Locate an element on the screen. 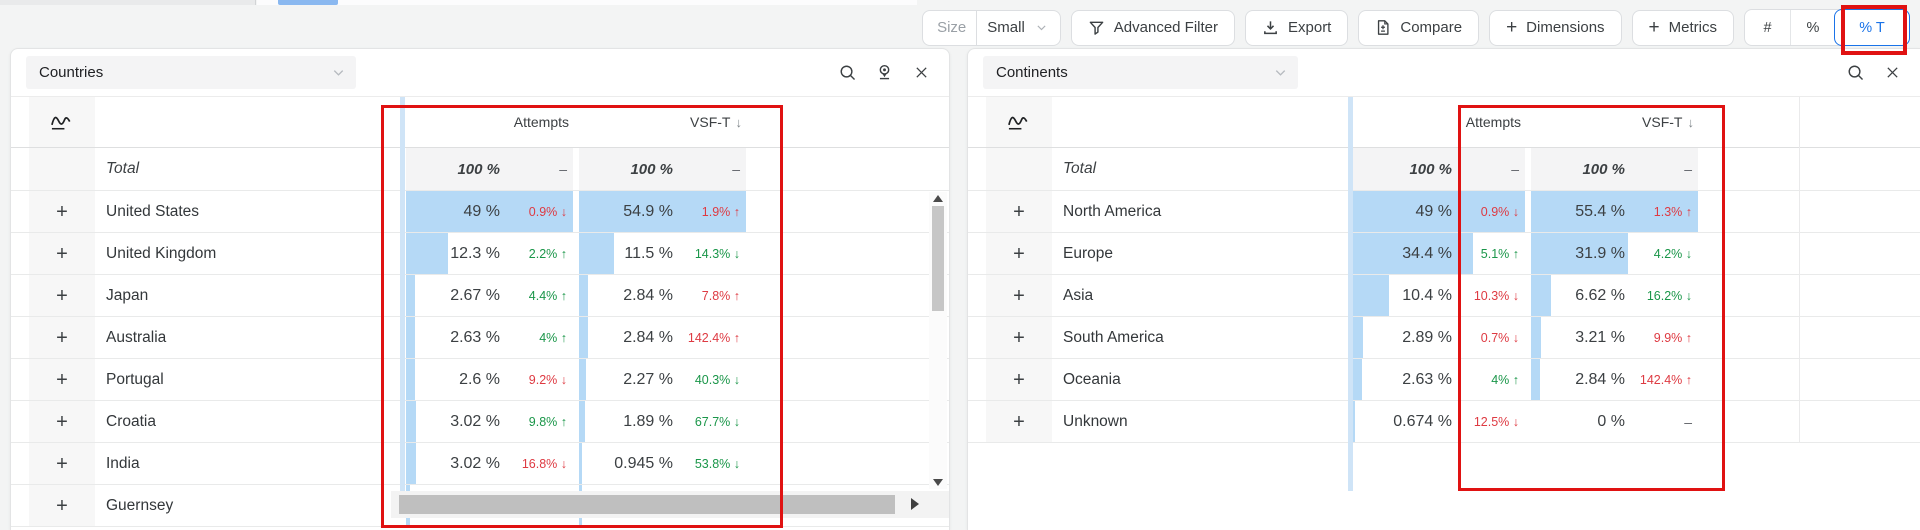 Image resolution: width=1920 pixels, height=530 pixels. table-row: + Japan 2.67 % 4.4% ↑ 2.84 % 7.8% ↑ is located at coordinates (480, 296).